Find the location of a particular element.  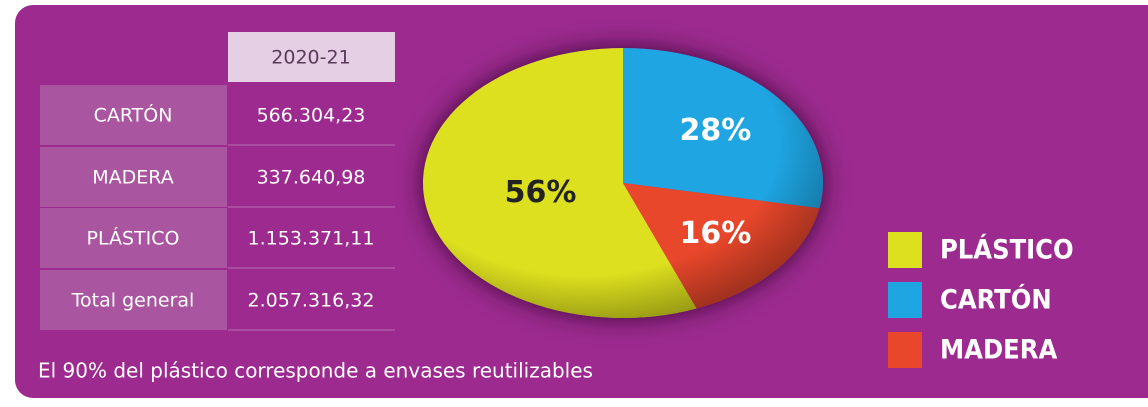

header-text: 2020-21 is located at coordinates (310, 58).